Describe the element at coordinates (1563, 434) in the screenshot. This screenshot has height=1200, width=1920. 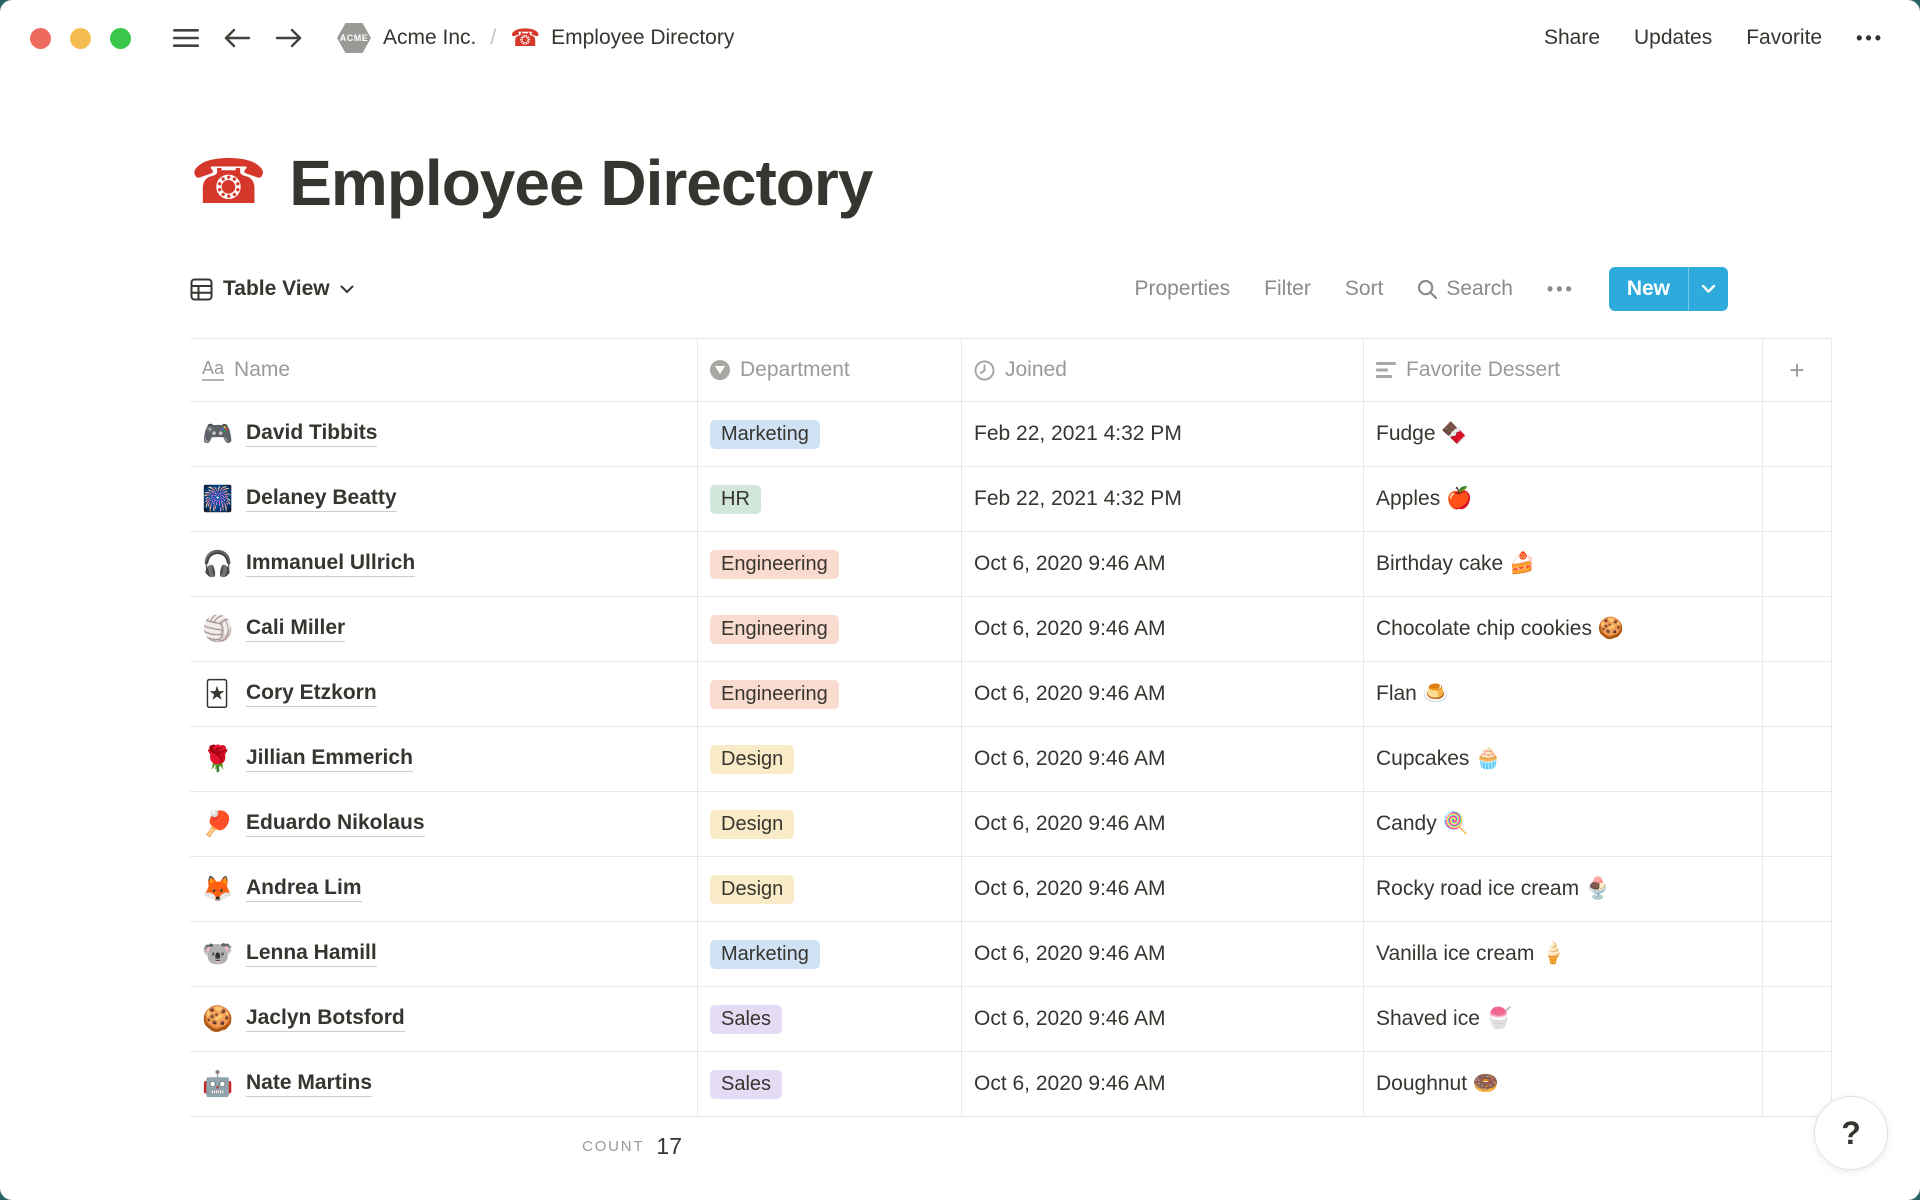
I see `dessert-cell: Fudge 🍫` at that location.